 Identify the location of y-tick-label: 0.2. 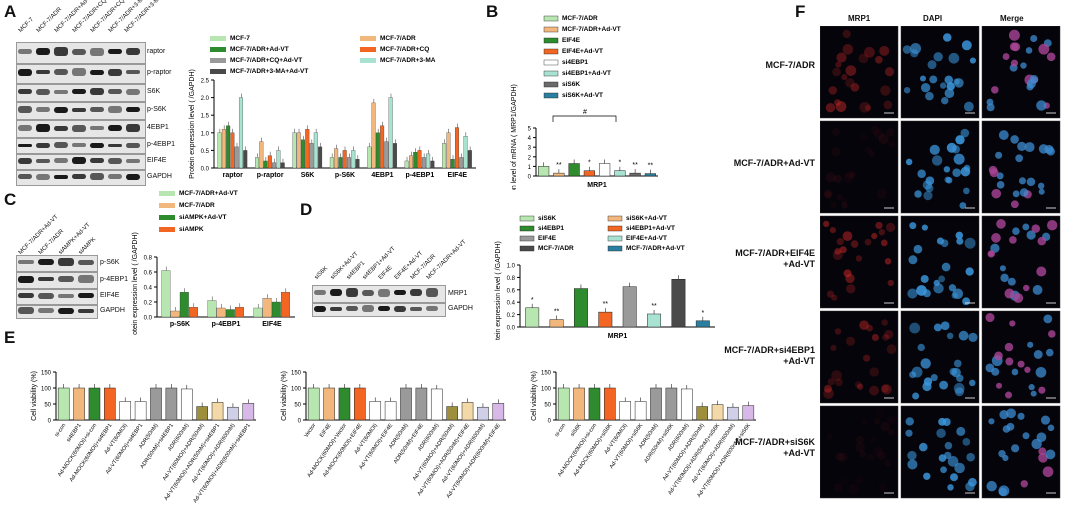
(148, 304).